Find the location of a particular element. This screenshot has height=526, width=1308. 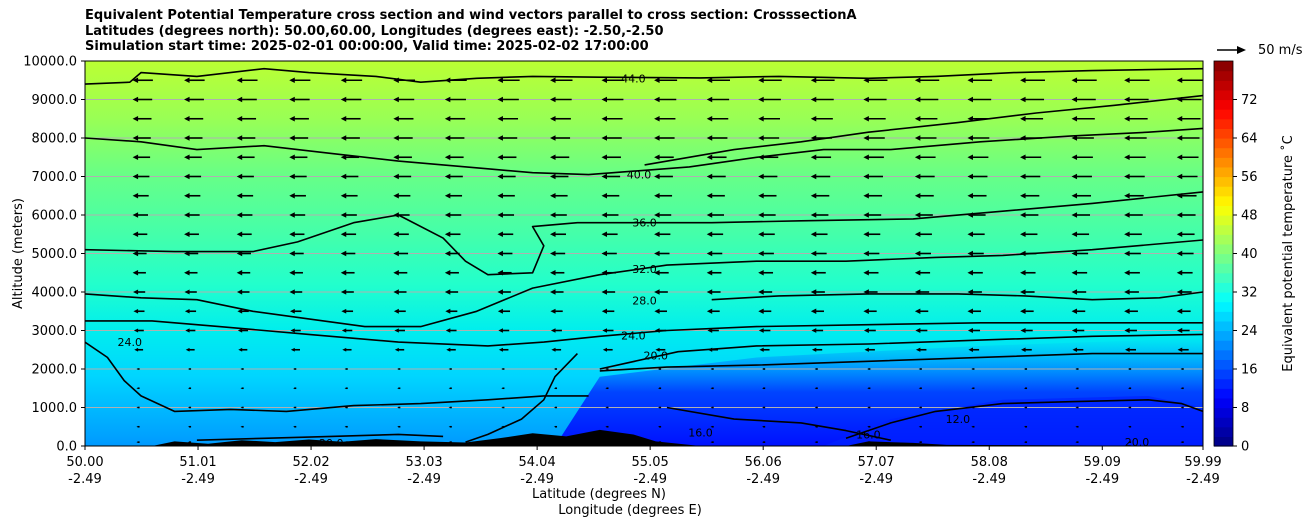

contour-label: 44.0 is located at coordinates (633, 78).